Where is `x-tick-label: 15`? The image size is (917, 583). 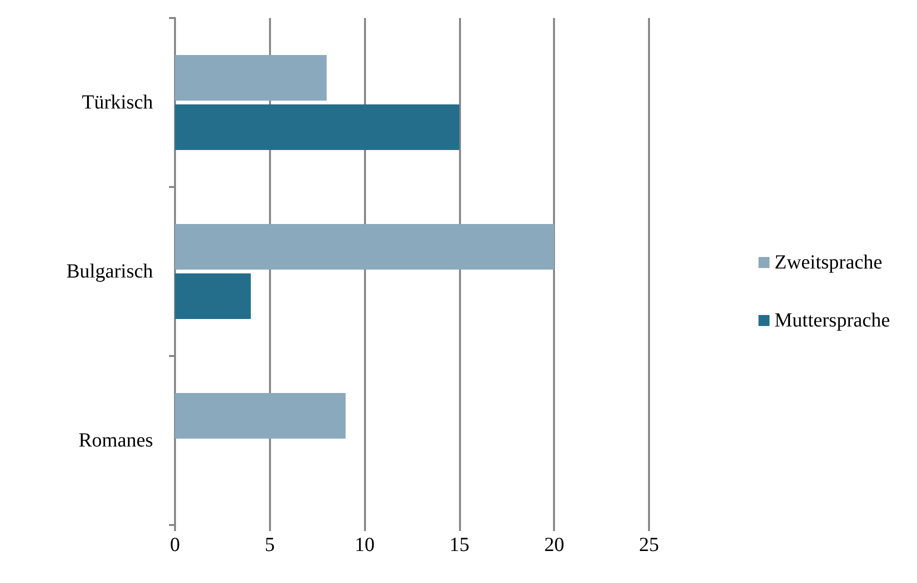
x-tick-label: 15 is located at coordinates (459, 545).